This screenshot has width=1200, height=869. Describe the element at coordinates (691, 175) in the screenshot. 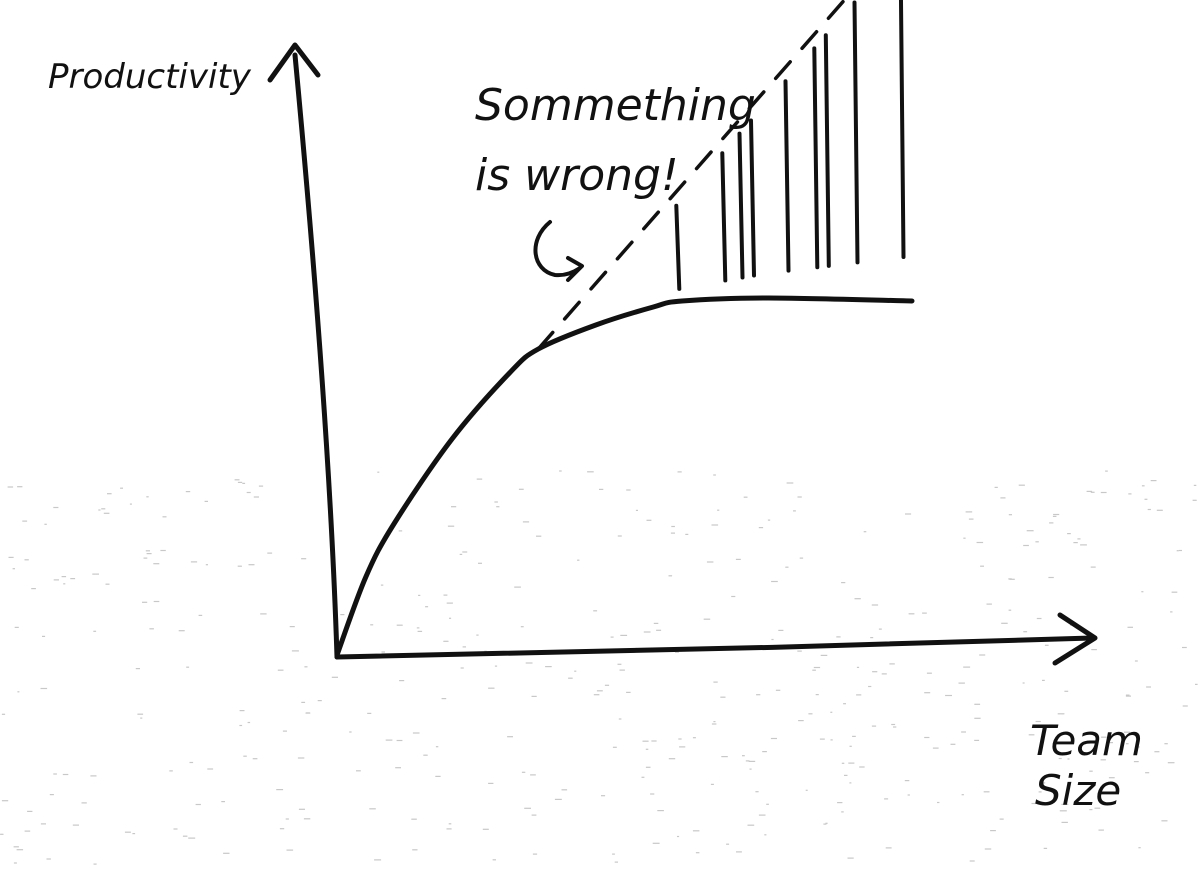

I see `expected-trend` at that location.